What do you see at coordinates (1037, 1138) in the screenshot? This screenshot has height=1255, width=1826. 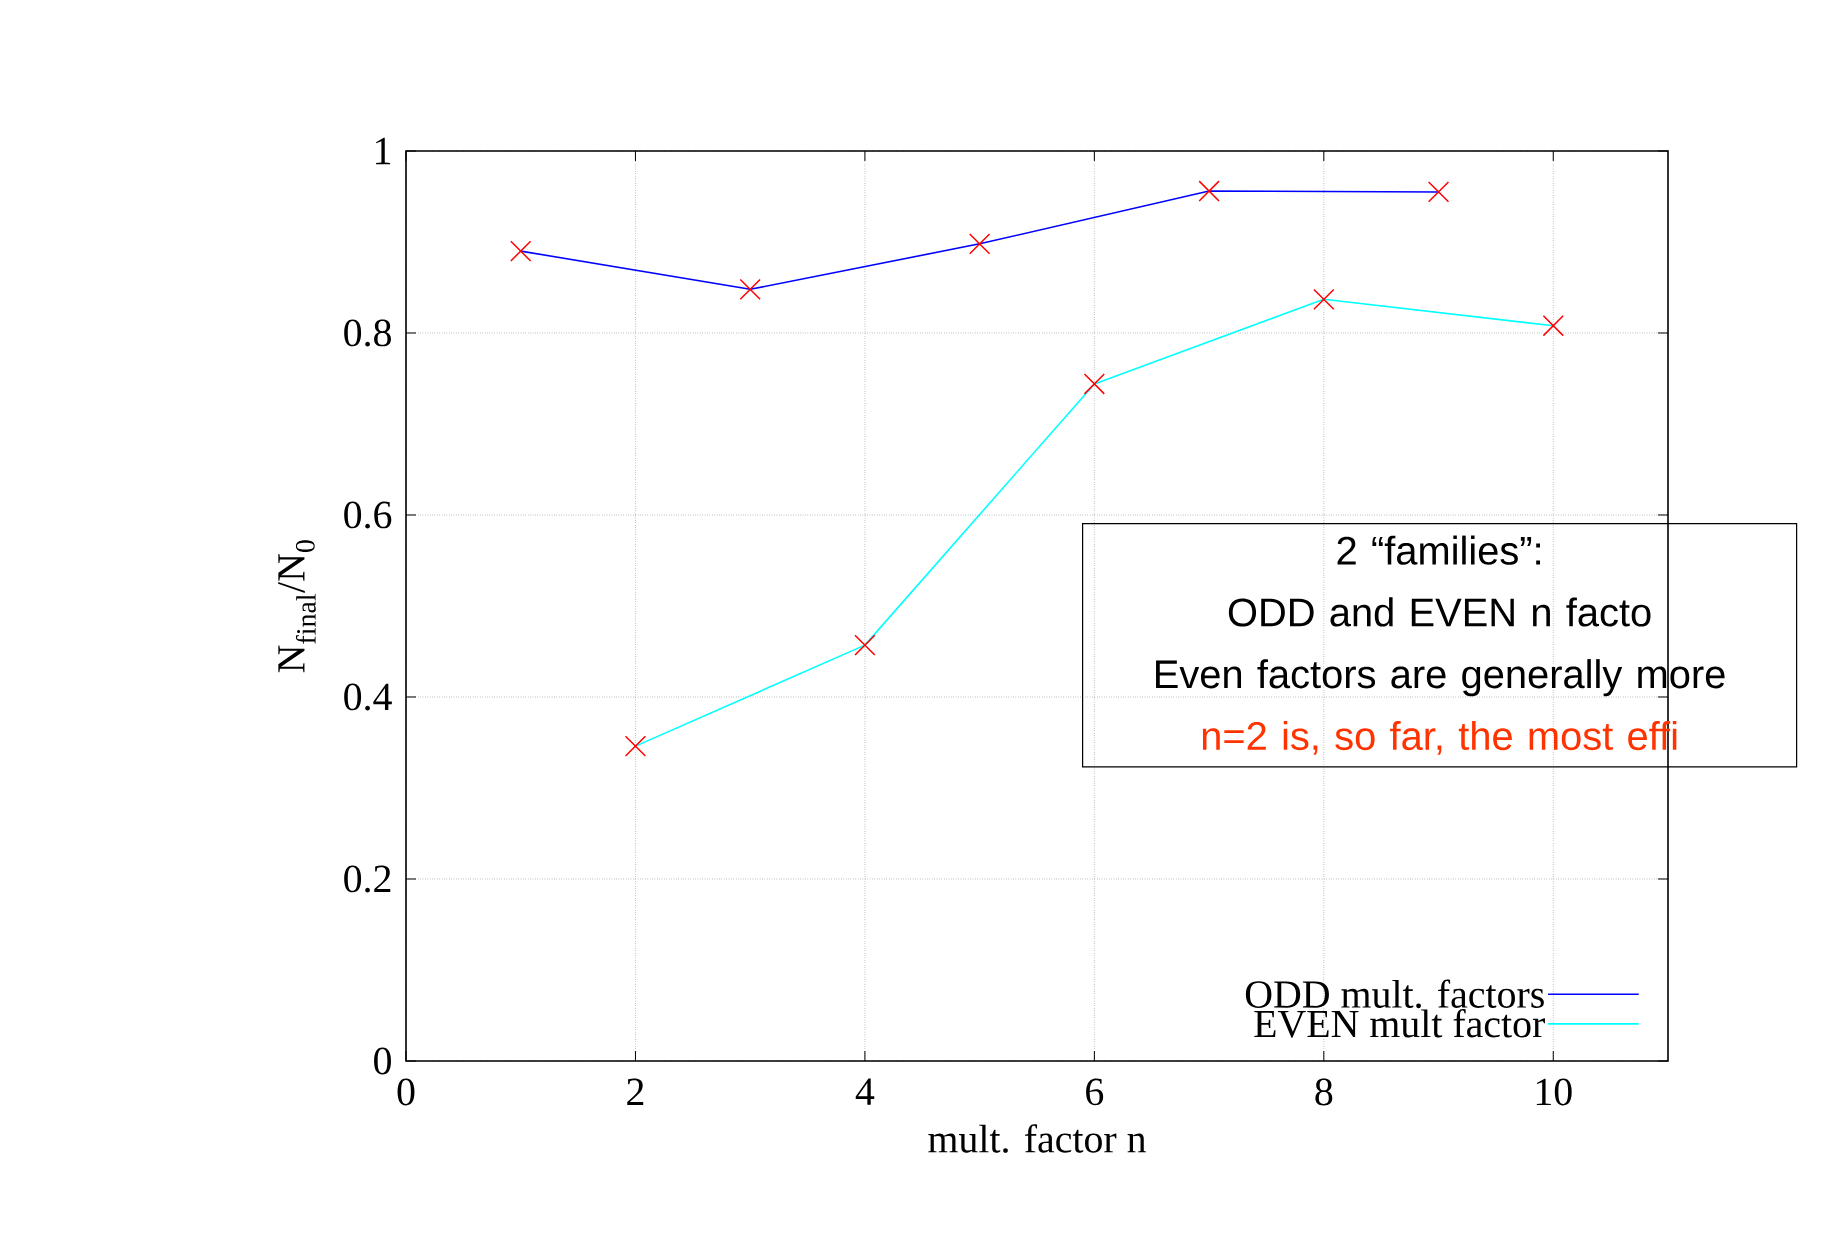 I see `x-axis-title: mult. factor n` at bounding box center [1037, 1138].